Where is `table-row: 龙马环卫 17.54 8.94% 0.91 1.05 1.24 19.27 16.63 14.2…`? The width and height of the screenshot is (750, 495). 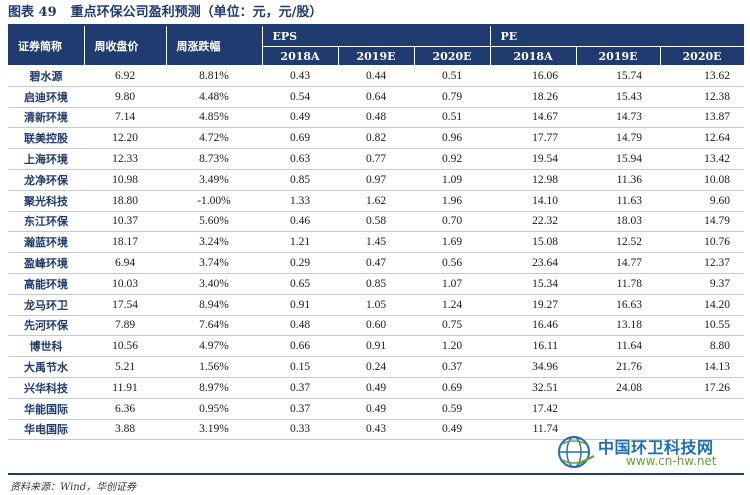 table-row: 龙马环卫 17.54 8.94% 0.91 1.05 1.24 19.27 16.63 14.2… is located at coordinates (376, 305).